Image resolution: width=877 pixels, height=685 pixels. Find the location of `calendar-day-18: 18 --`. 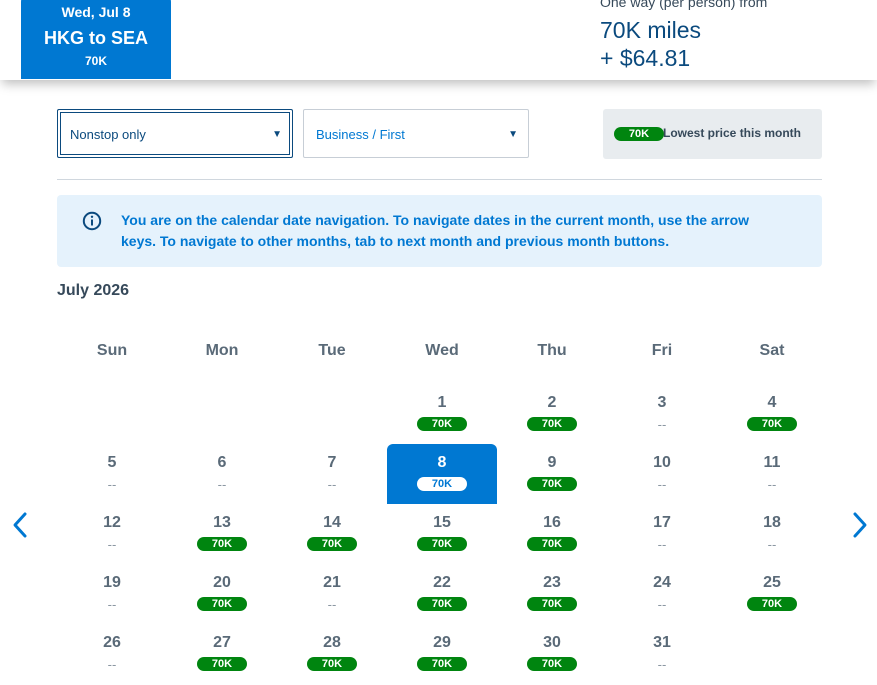

calendar-day-18: 18 -- is located at coordinates (772, 534).